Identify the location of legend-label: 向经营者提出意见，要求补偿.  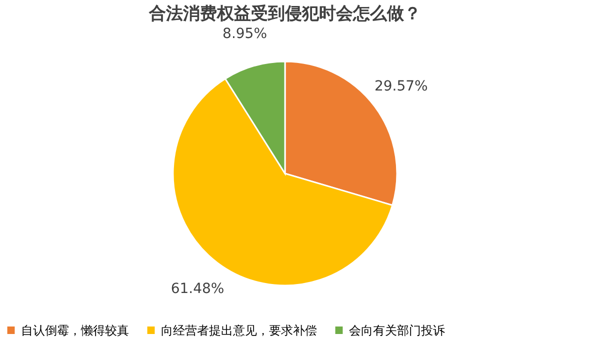
(239, 330).